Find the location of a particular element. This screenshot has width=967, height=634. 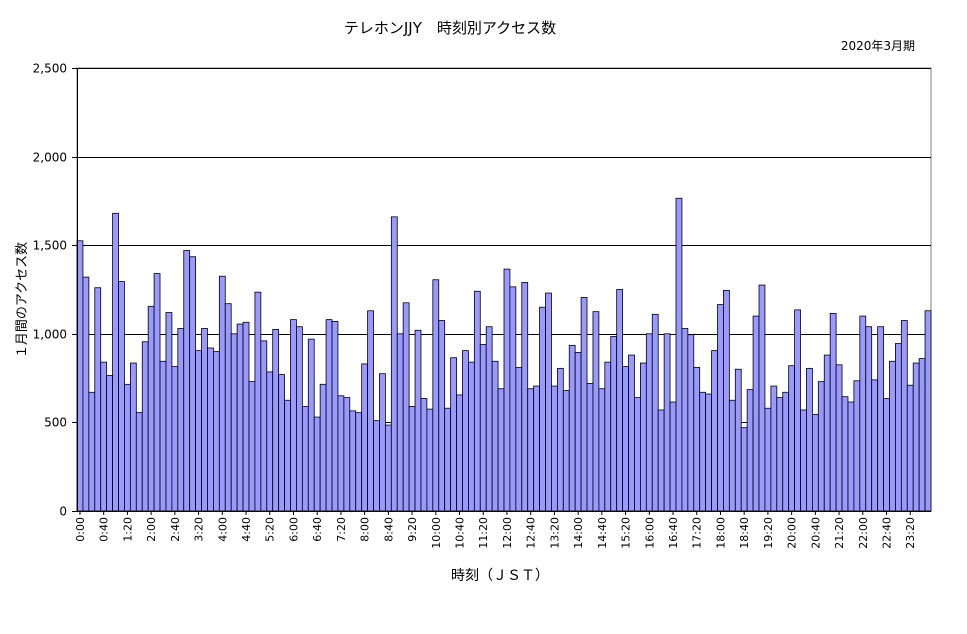

x-tick-label: 12:00 is located at coordinates (507, 533).